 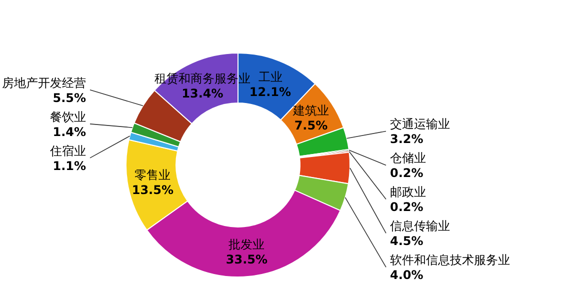 What do you see at coordinates (68, 117) in the screenshot?
I see `slice-label: 餐饮业` at bounding box center [68, 117].